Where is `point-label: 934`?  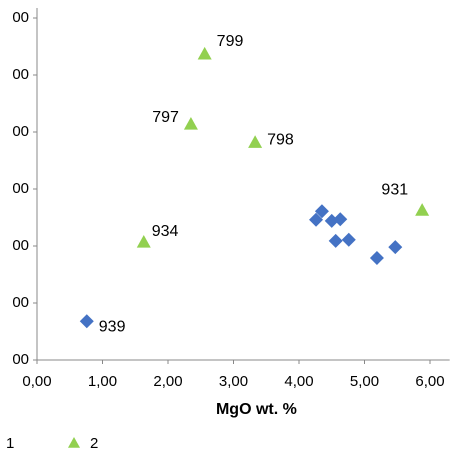 point-label: 934 is located at coordinates (165, 231).